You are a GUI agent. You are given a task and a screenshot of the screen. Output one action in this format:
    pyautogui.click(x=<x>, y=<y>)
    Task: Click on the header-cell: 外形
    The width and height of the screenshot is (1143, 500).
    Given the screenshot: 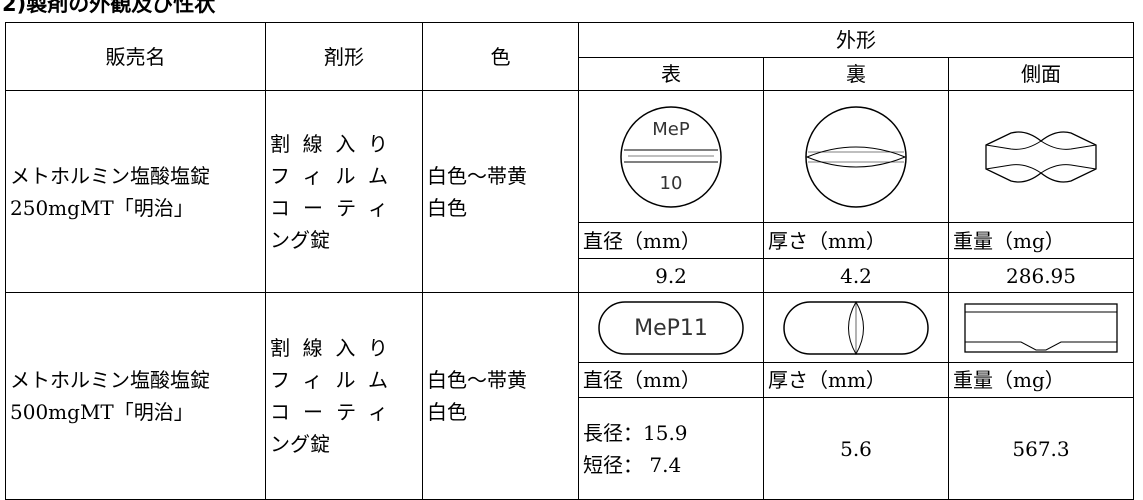 What is the action you would take?
    pyautogui.click(x=856, y=40)
    